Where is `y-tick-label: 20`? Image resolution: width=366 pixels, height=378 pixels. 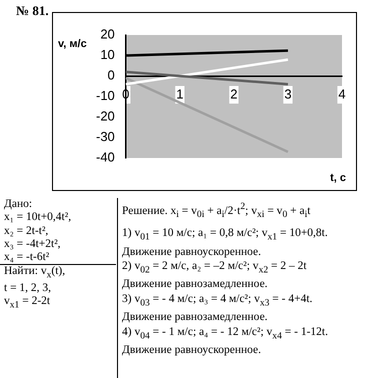
y-tick-label: 20 is located at coordinates (107, 34).